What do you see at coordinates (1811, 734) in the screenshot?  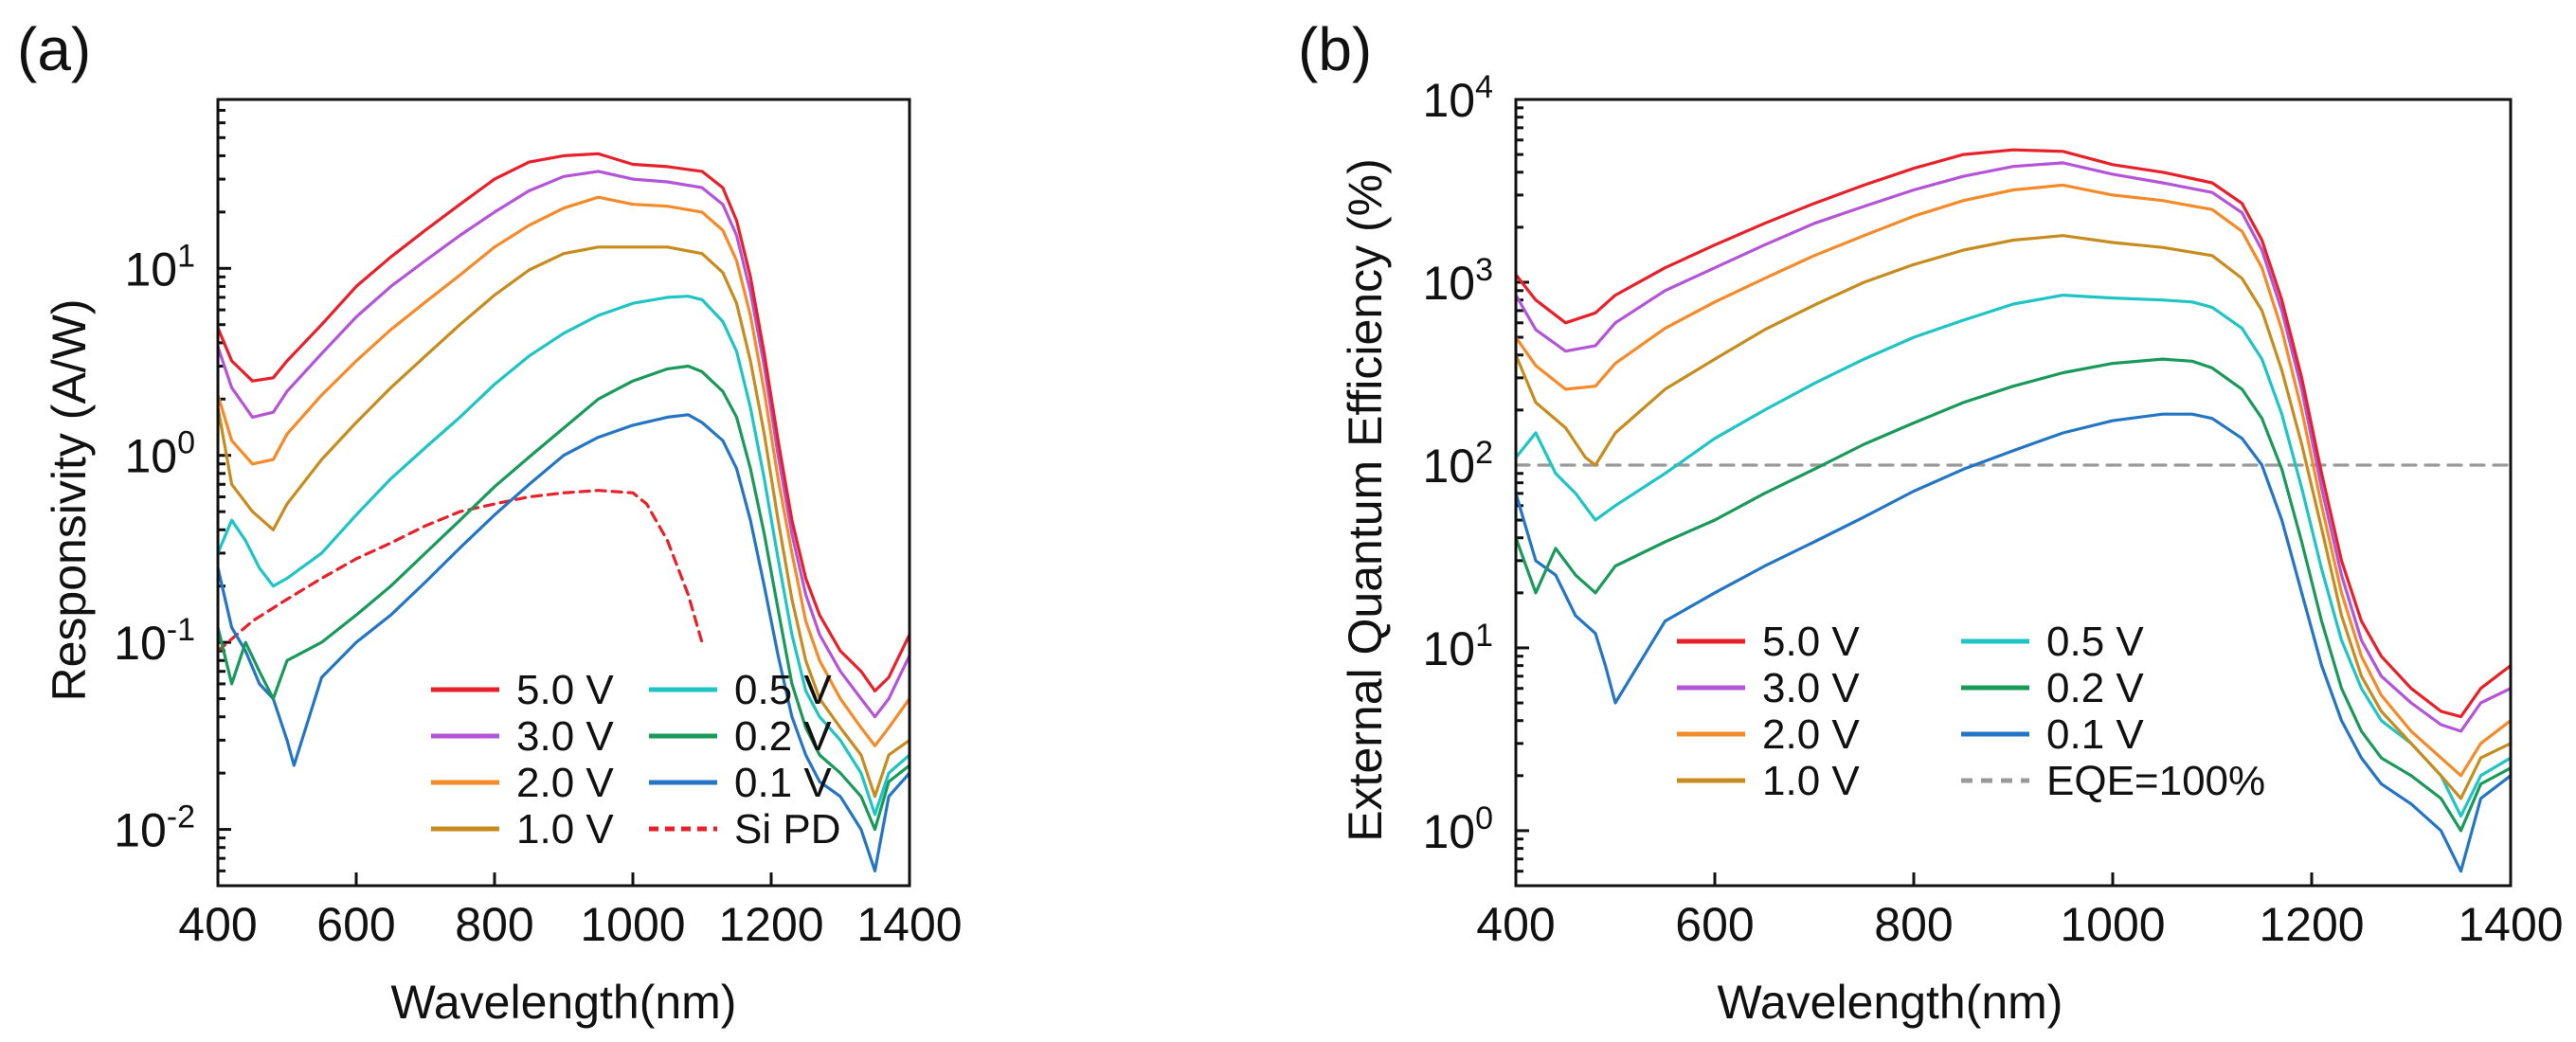 I see `panel-b-legend-label: 2.0 V` at bounding box center [1811, 734].